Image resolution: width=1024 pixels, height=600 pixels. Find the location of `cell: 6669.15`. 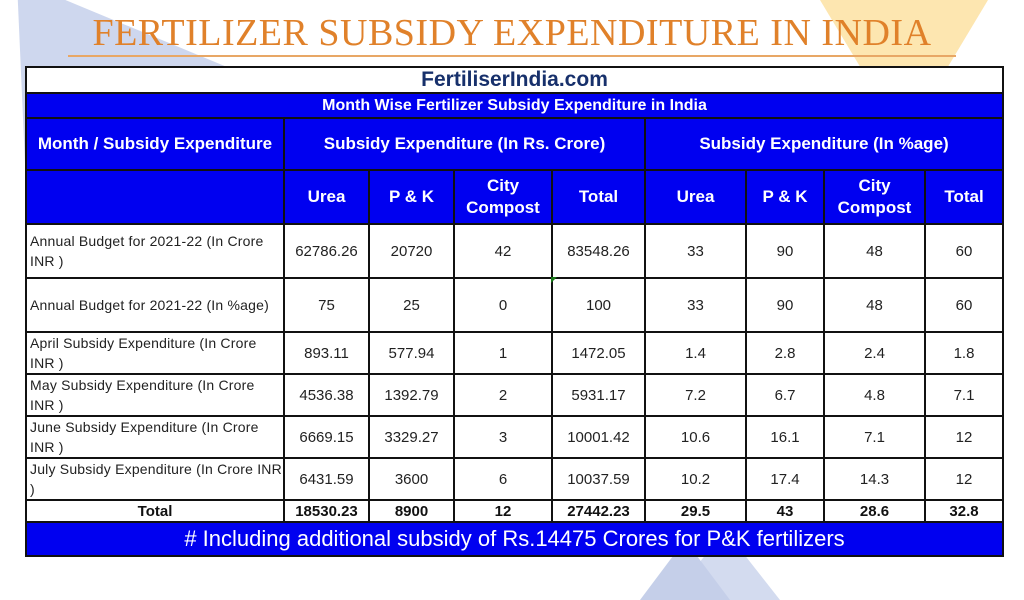

cell: 6669.15 is located at coordinates (326, 437).